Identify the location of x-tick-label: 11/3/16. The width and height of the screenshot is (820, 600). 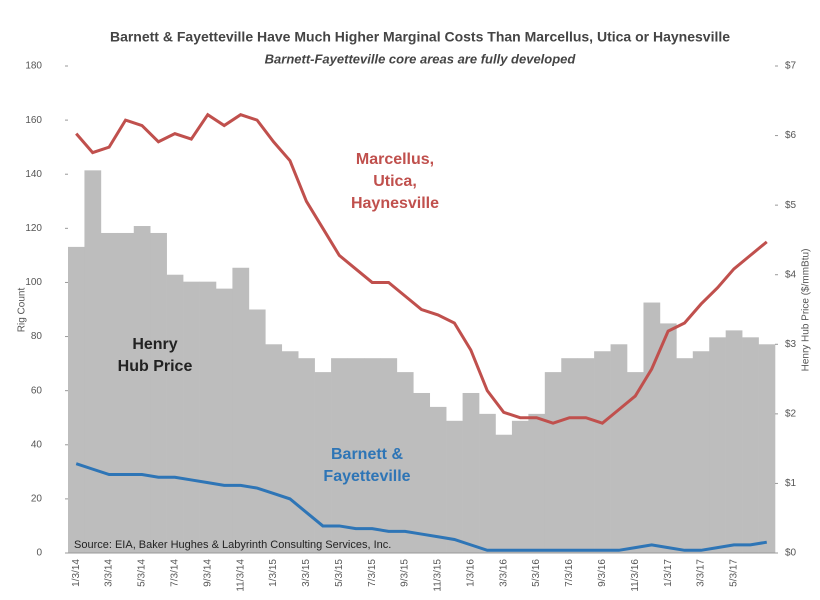
(635, 575).